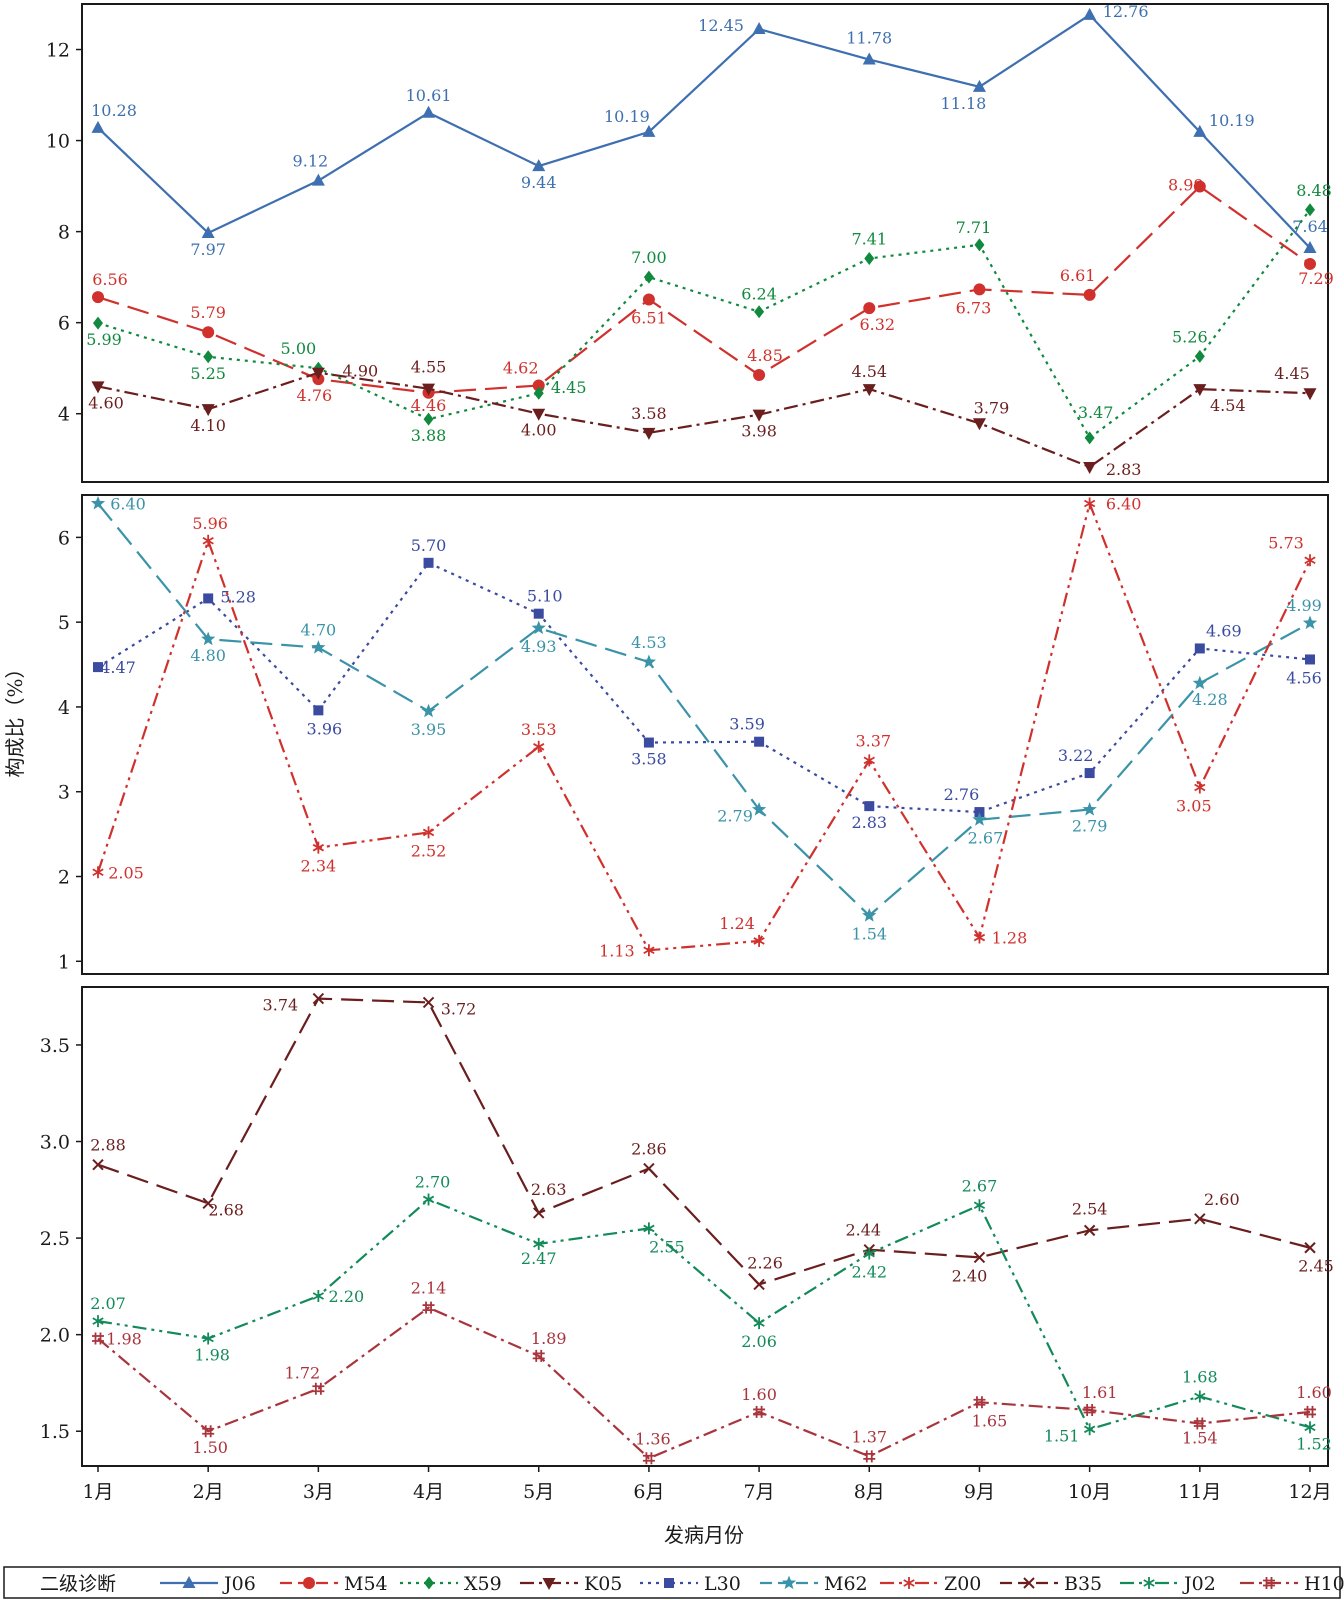 Image resolution: width=1344 pixels, height=1600 pixels. I want to click on data-label: 5.00, so click(299, 348).